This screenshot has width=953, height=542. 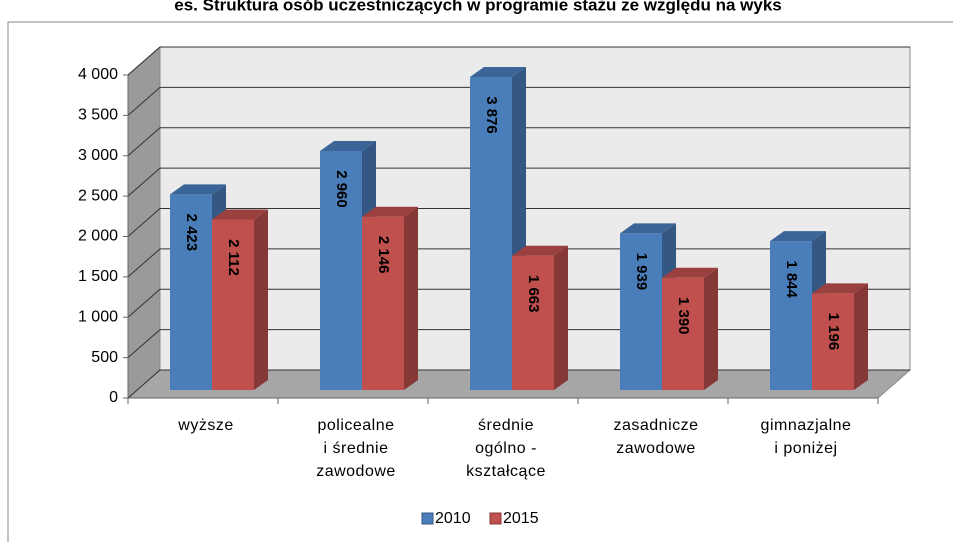 I want to click on y-tick-label: 2 000, so click(x=98, y=236).